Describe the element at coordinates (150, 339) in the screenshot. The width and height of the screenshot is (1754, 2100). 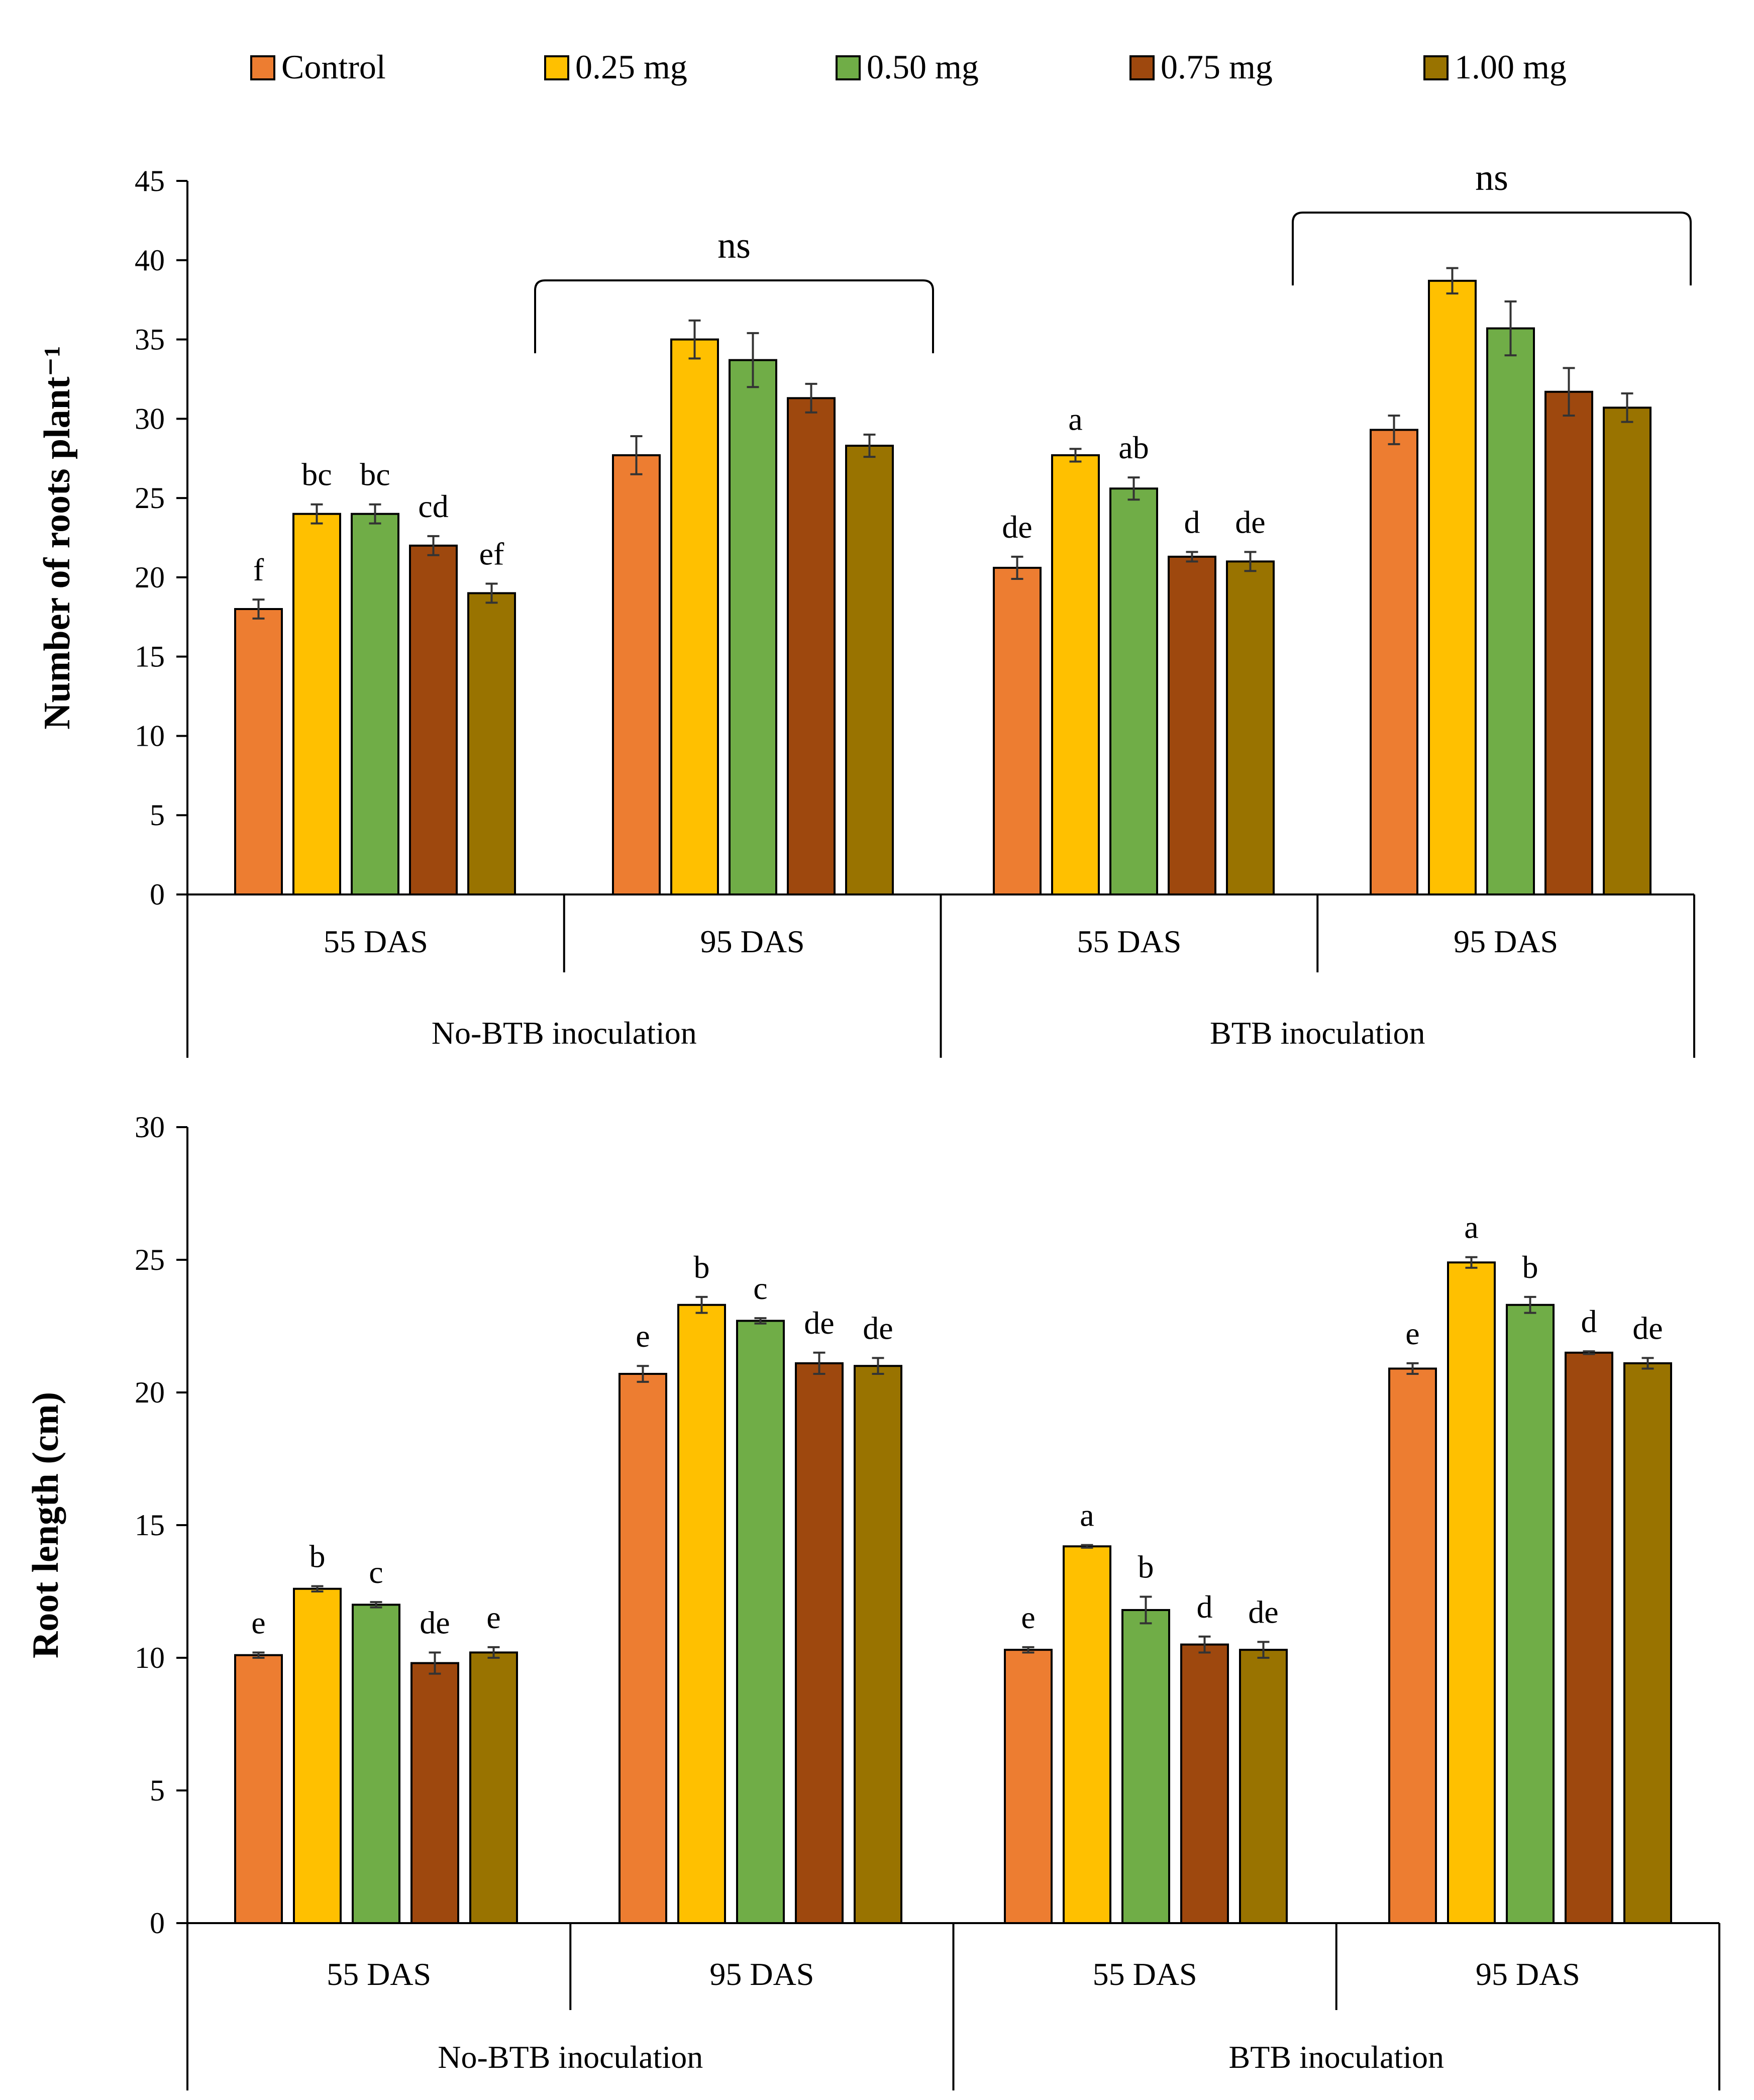
I see `y-tick-label: 35` at that location.